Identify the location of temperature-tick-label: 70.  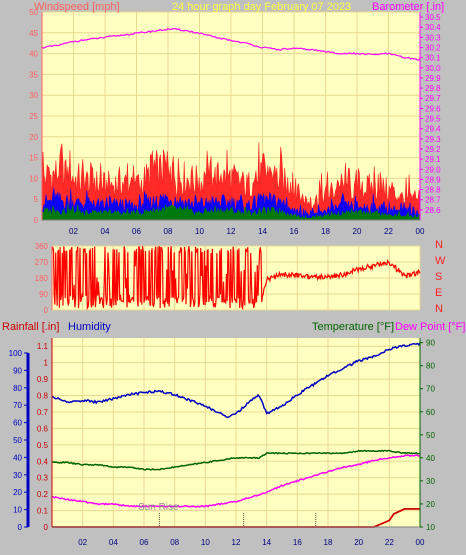
(430, 389).